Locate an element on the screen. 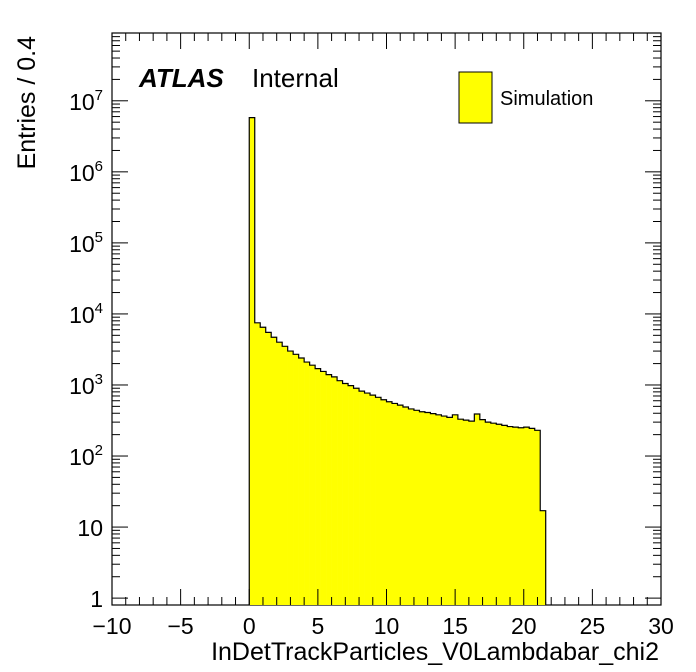  x-tick-label: 20 is located at coordinates (524, 626).